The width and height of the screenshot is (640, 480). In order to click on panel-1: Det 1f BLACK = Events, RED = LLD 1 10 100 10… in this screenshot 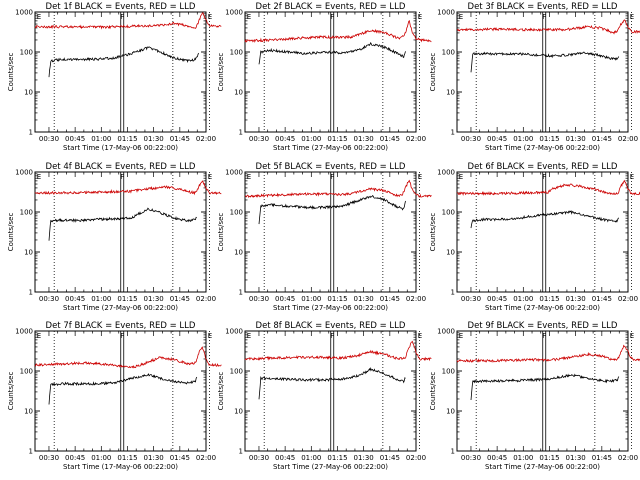, I will do `click(114, 77)`.